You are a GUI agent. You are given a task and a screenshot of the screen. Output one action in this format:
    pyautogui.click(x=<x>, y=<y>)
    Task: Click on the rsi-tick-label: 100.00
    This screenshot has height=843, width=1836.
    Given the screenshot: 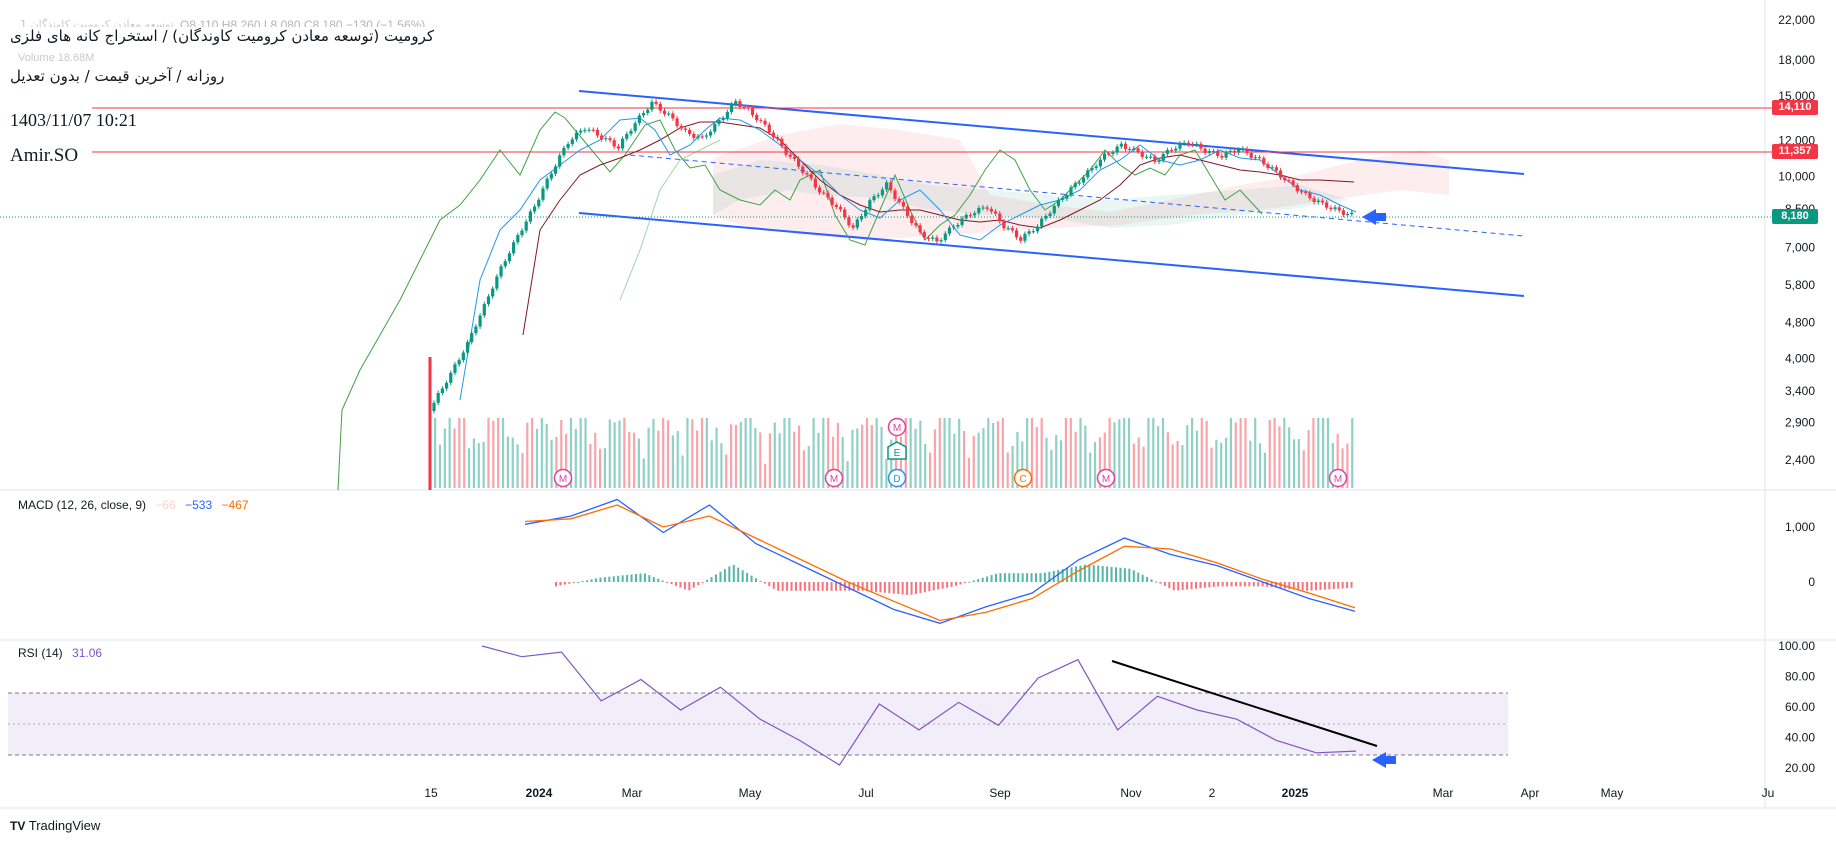 What is the action you would take?
    pyautogui.click(x=1796, y=646)
    